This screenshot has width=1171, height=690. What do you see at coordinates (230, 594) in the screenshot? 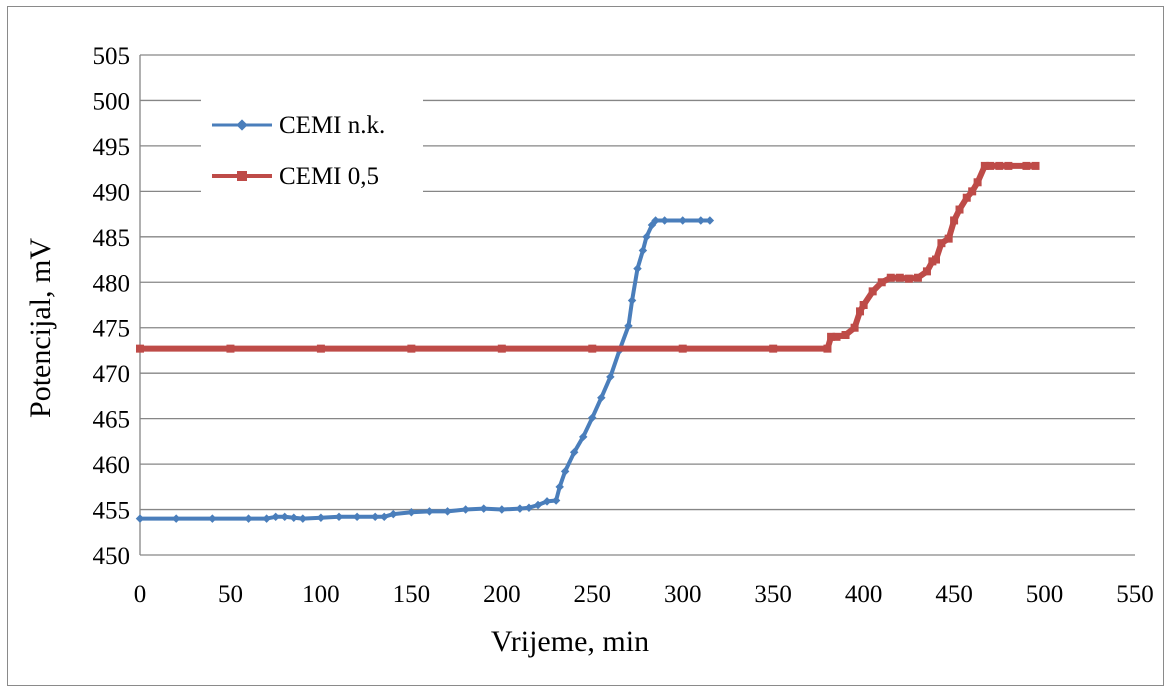
I see `x-tick-label: 50` at bounding box center [230, 594].